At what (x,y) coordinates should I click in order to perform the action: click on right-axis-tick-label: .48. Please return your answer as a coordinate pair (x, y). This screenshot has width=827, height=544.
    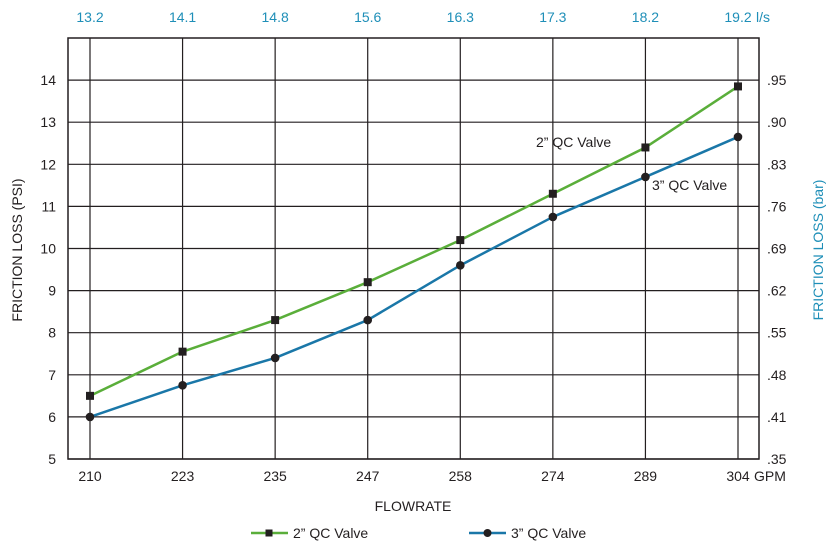
    Looking at the image, I should click on (777, 375).